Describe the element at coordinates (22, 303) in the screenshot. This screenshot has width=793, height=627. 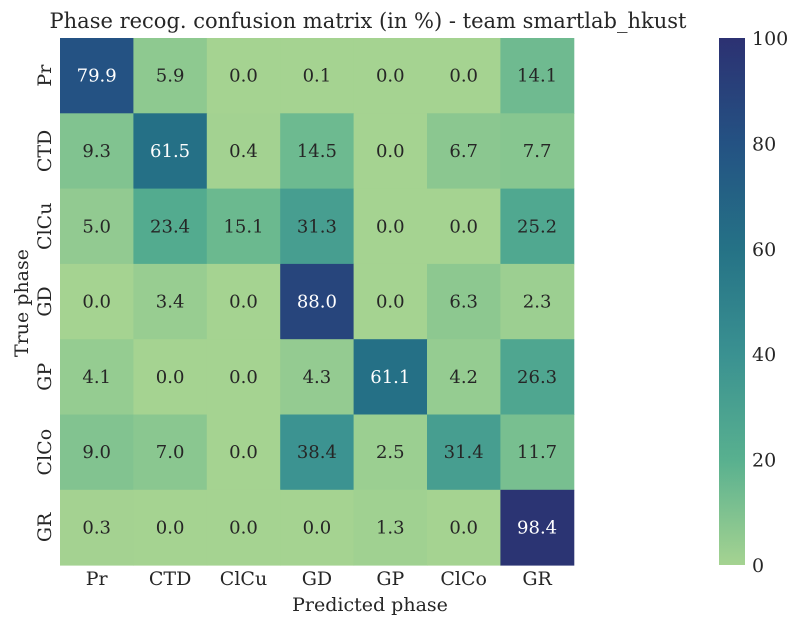
I see `y-axis-label: True phase` at that location.